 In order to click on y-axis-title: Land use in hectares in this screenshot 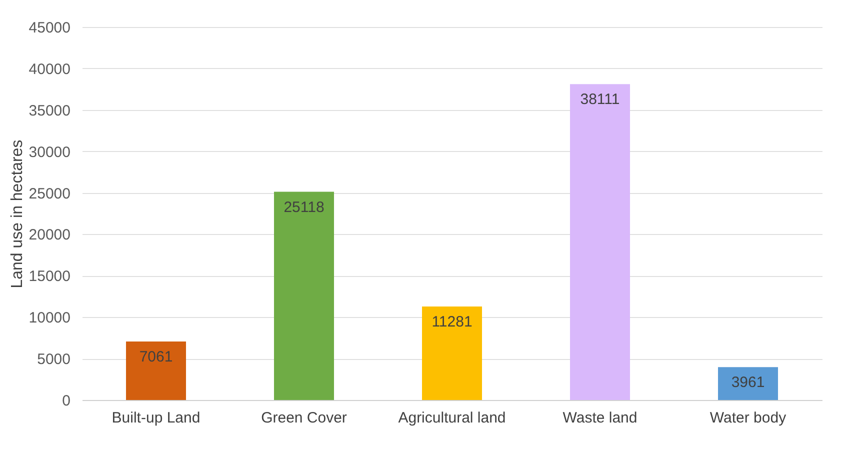, I will do `click(17, 214)`.